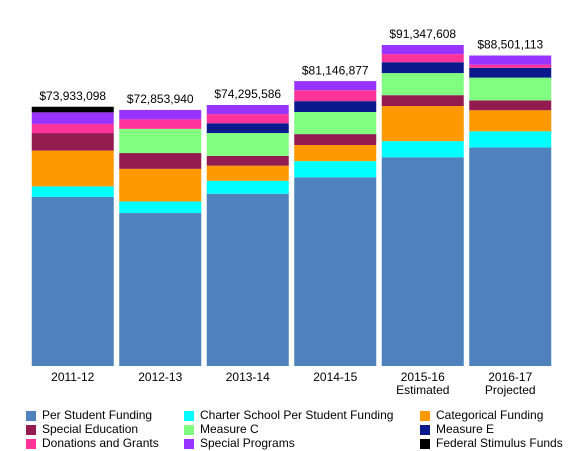 The height and width of the screenshot is (451, 587). Describe the element at coordinates (510, 390) in the screenshot. I see `x-tick-sublabel: Projected` at that location.